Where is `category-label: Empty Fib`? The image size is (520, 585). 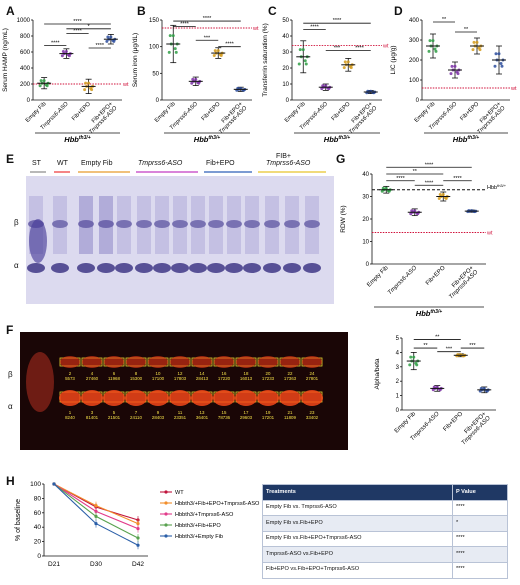 category-label: Empty Fib is located at coordinates (36, 112).